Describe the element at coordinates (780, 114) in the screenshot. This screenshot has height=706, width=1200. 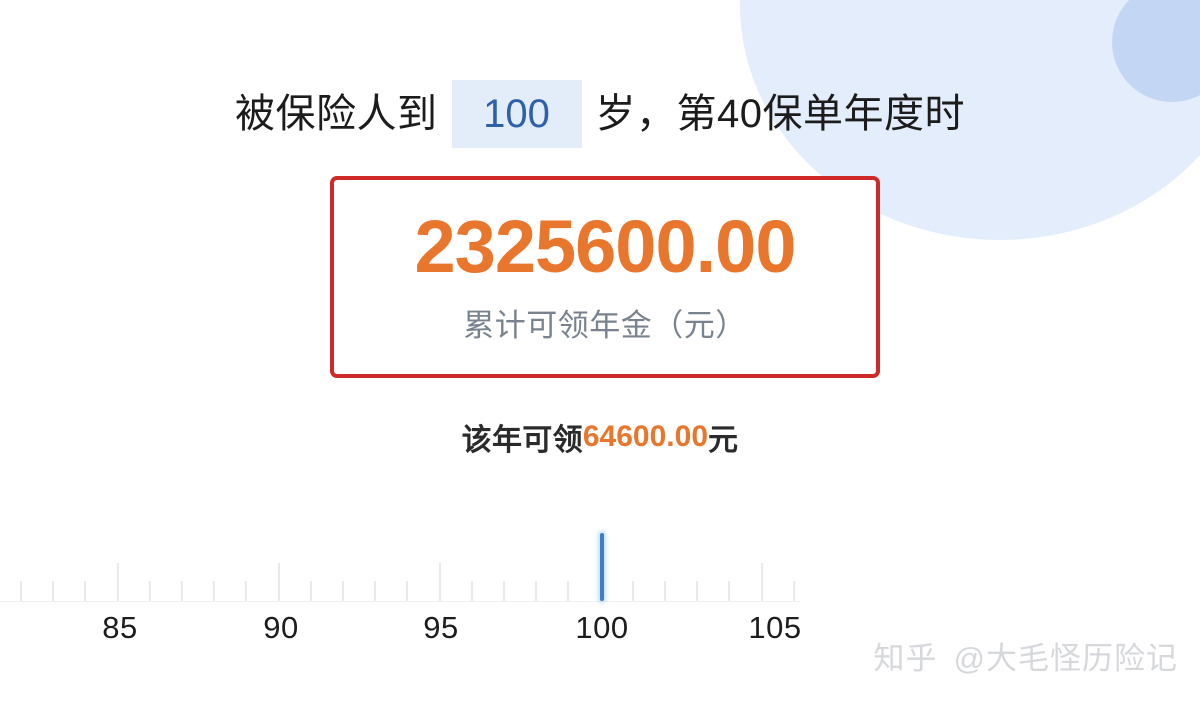
I see `headline-suffix: 岁，第40保单年度时` at that location.